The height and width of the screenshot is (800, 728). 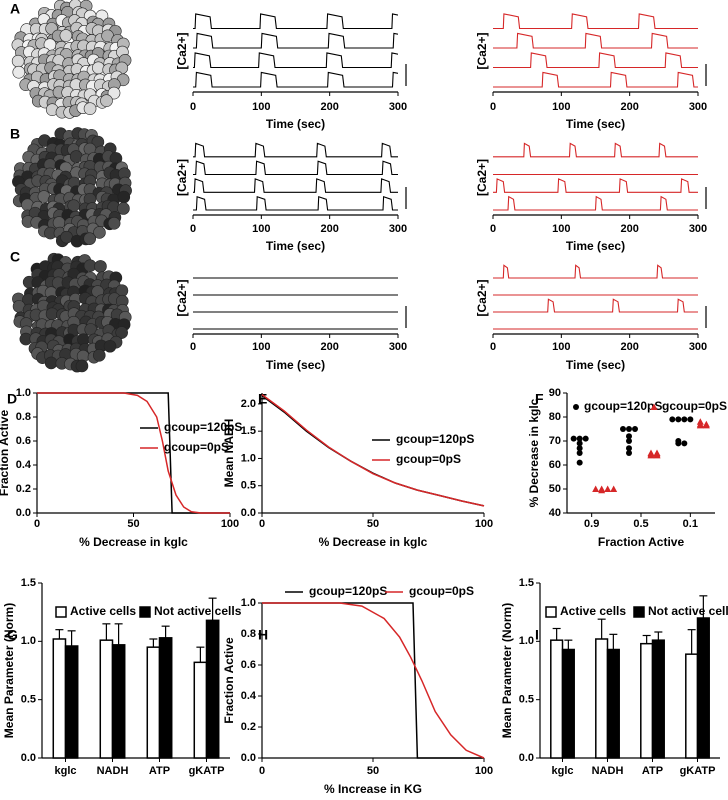 I want to click on x-axis-label: Fraction Active, so click(x=641, y=542).